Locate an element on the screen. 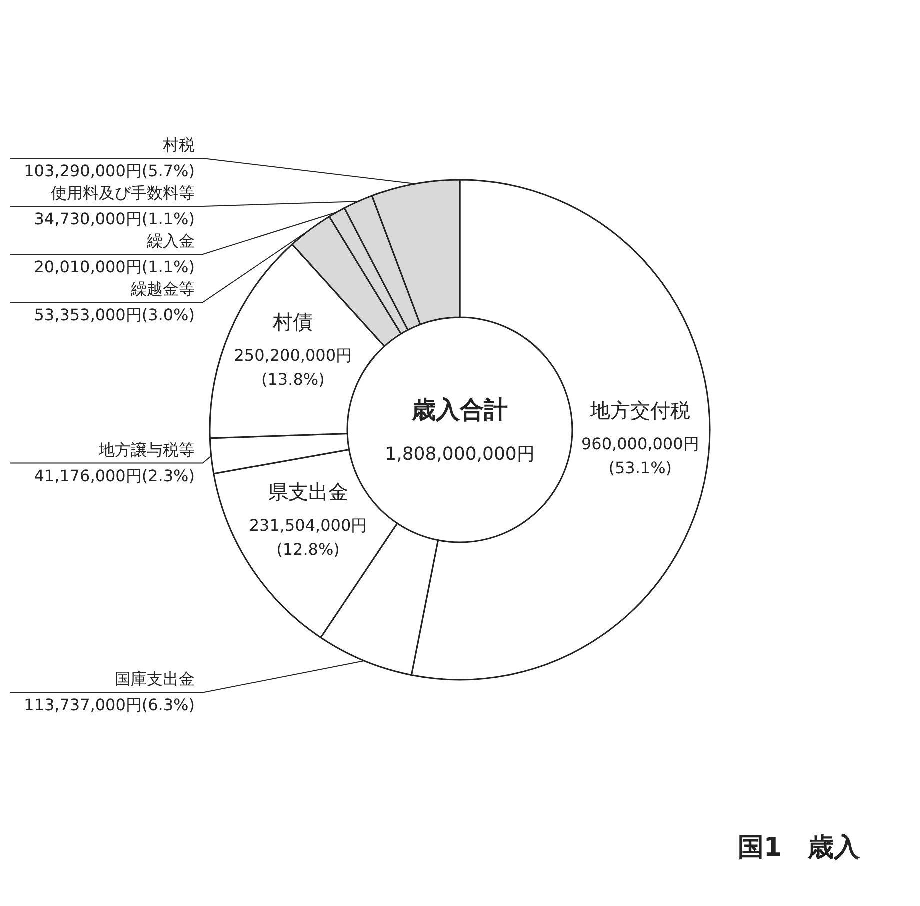 The image size is (920, 906). data-label: 20,010,000円(1.1%) is located at coordinates (114, 267).